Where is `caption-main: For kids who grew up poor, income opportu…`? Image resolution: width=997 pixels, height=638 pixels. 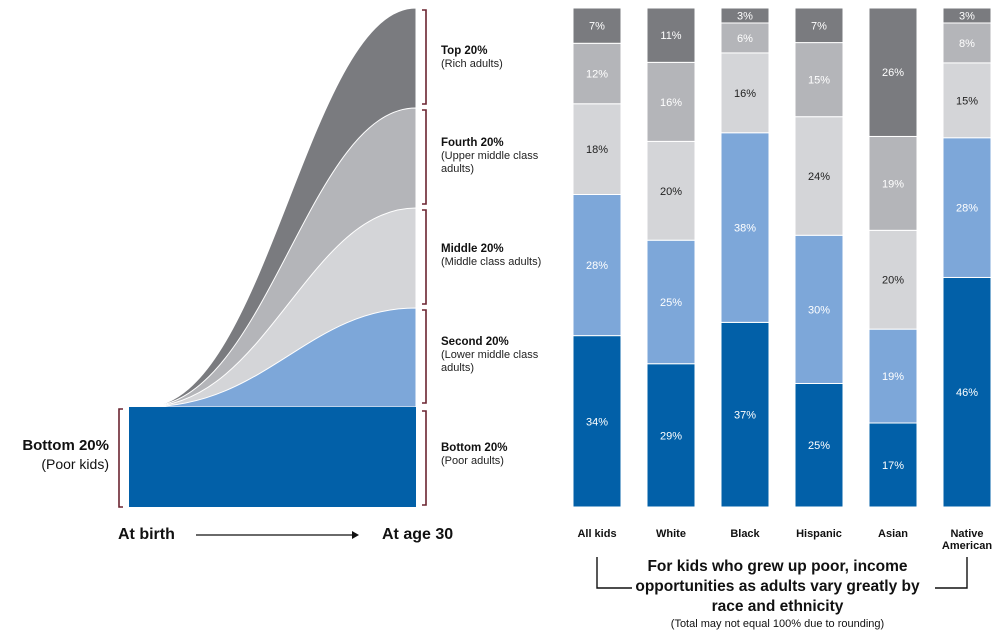
caption-main: For kids who grew up poor, income opportu… is located at coordinates (777, 587).